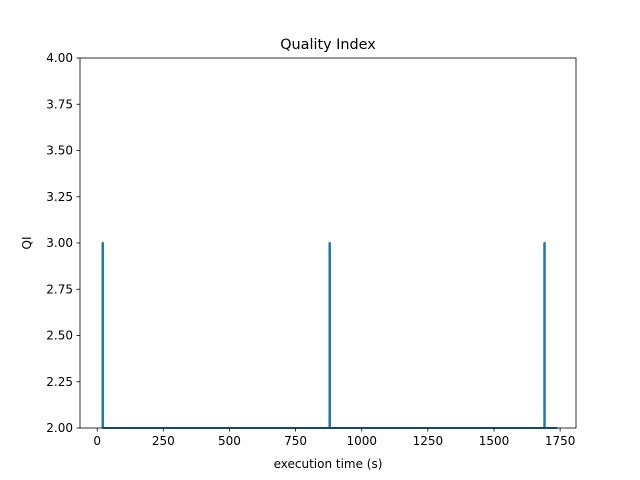 The image size is (640, 480). I want to click on x-tick-label: 750, so click(295, 441).